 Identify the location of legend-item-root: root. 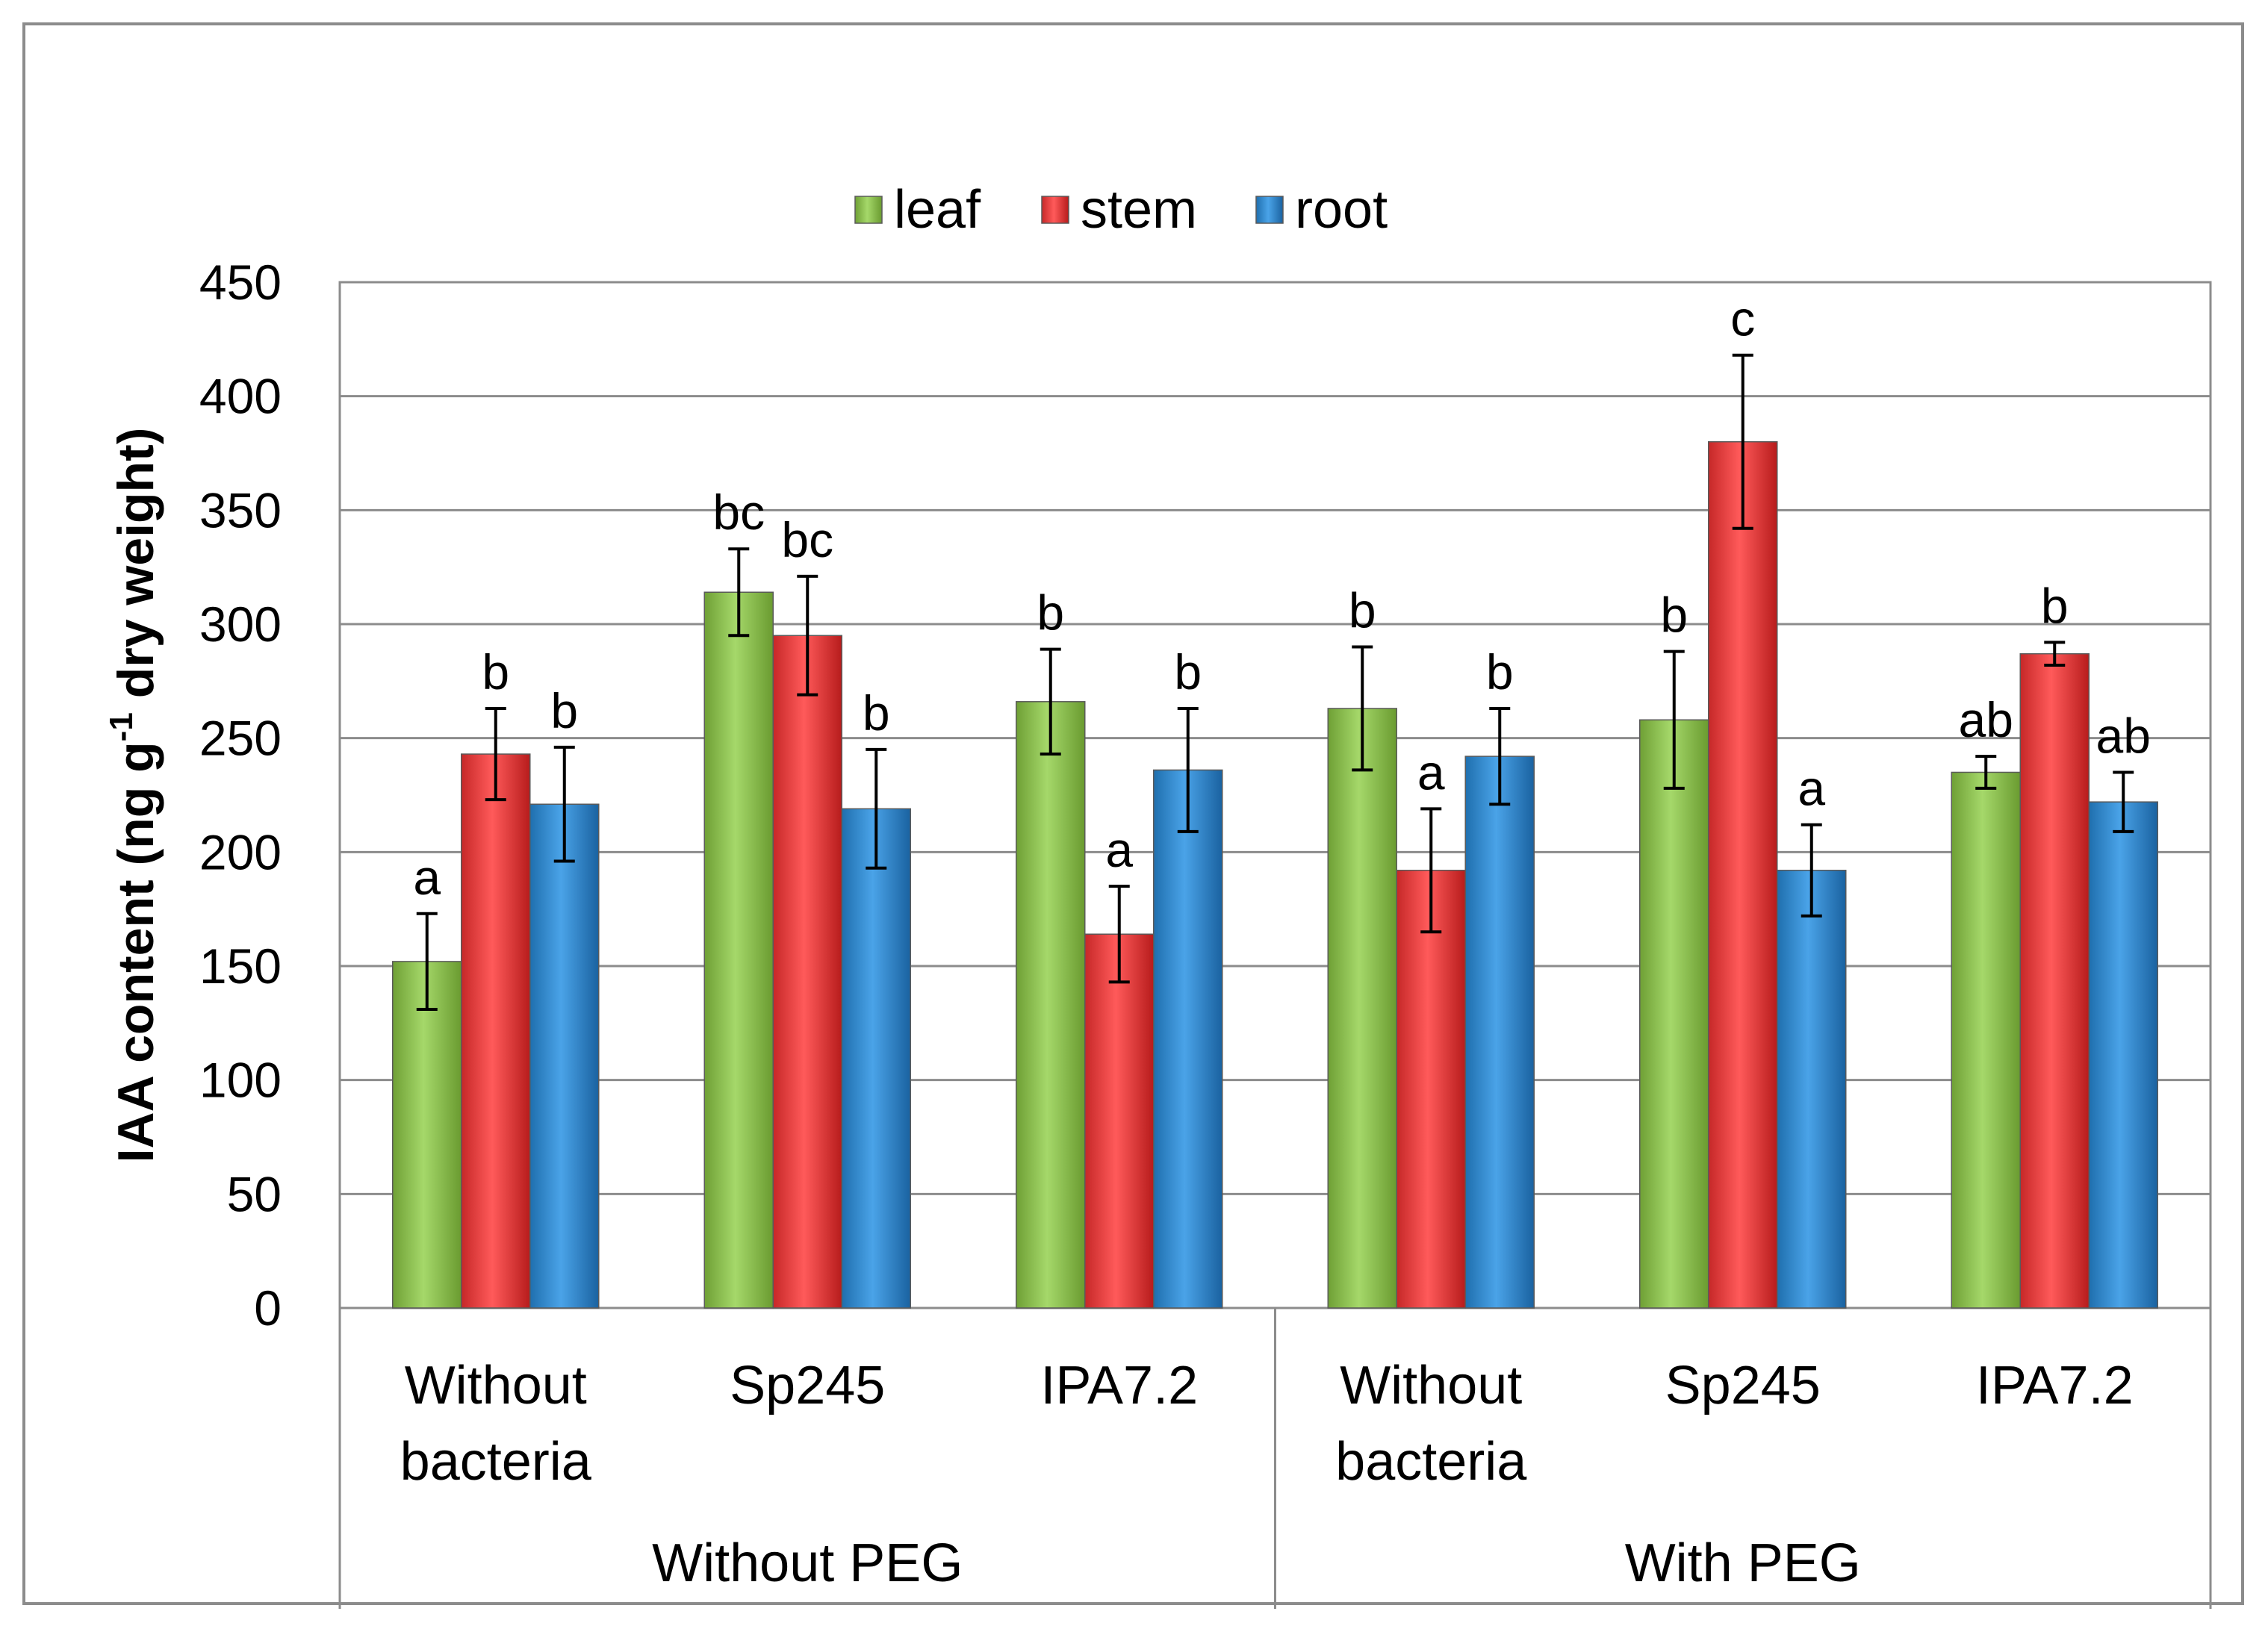
(1321, 210).